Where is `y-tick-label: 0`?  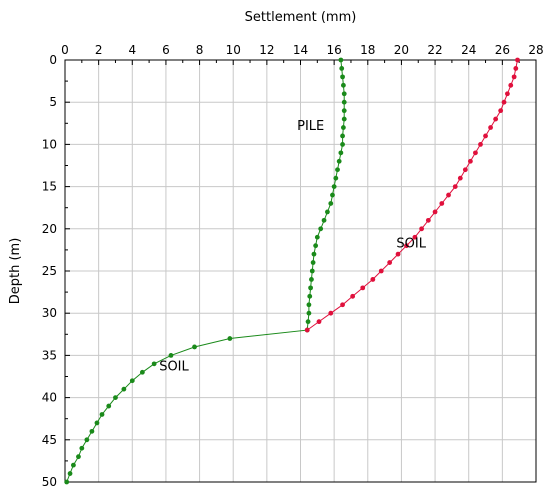 y-tick-label: 0 is located at coordinates (53, 60).